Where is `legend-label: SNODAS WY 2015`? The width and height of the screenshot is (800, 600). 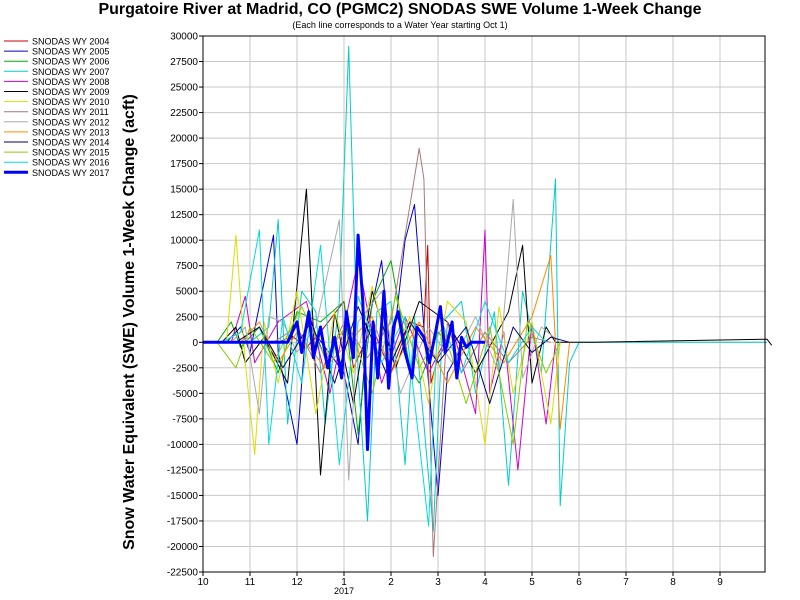
legend-label: SNODAS WY 2015 is located at coordinates (70, 153).